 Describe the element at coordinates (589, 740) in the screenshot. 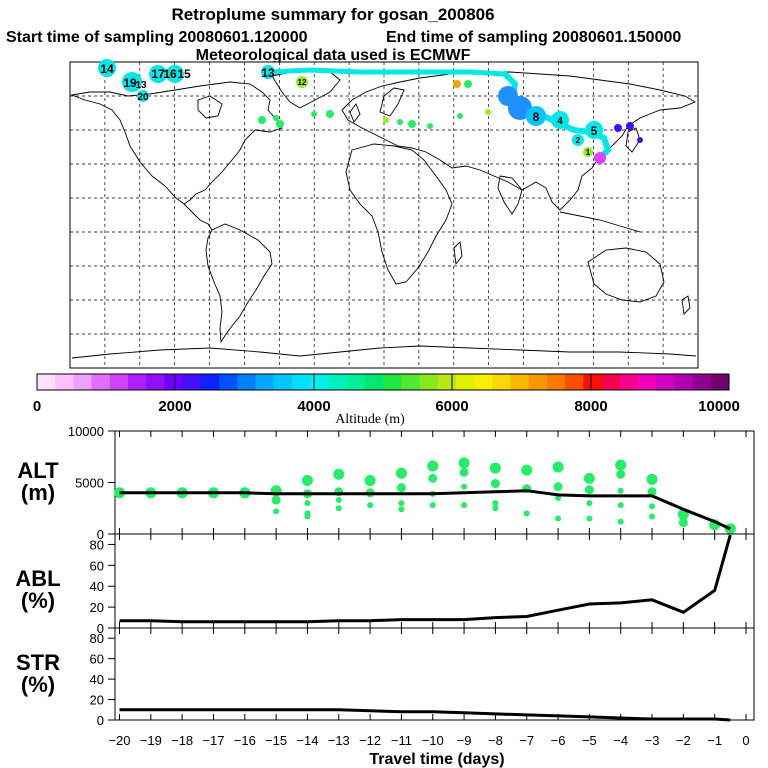

I see `x-tick-label: −5` at that location.